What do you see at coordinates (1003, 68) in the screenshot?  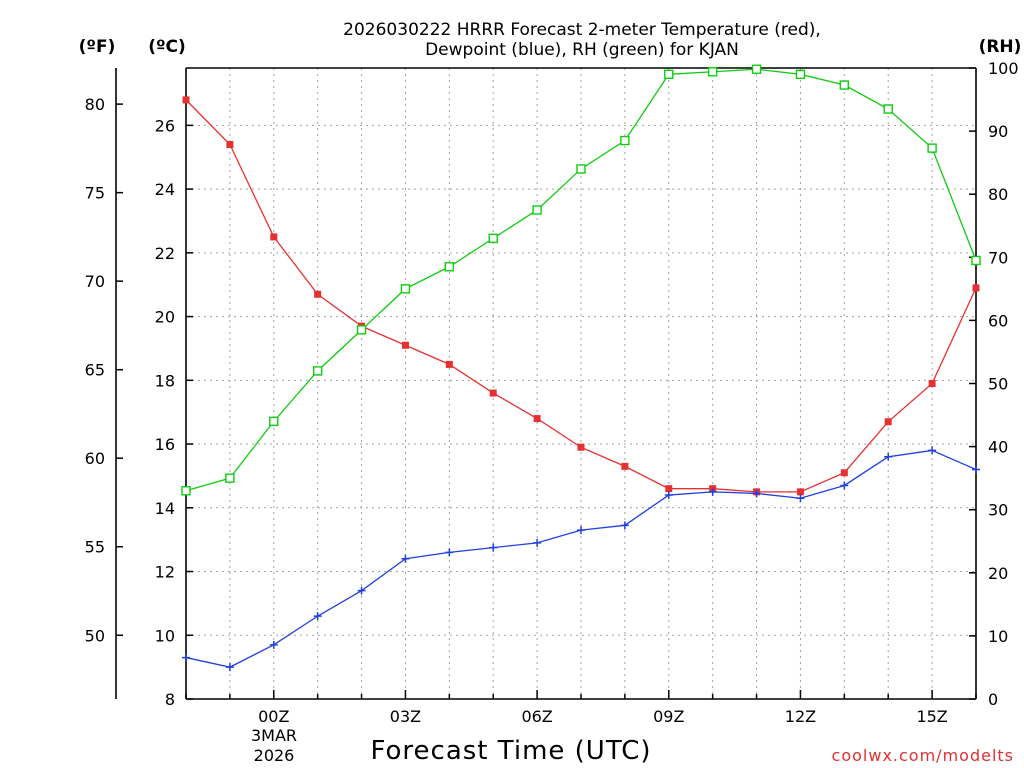 I see `rh-tick-label: 100` at bounding box center [1003, 68].